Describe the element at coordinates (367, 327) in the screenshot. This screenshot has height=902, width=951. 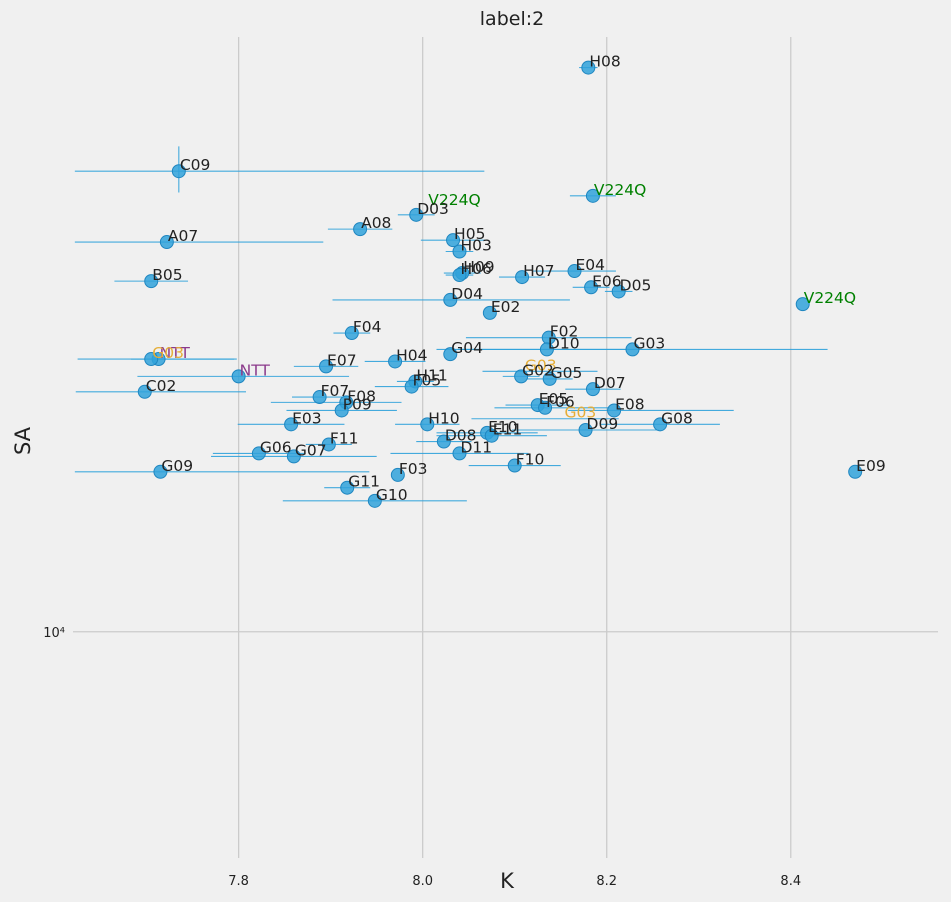
I see `point-label: F04` at that location.